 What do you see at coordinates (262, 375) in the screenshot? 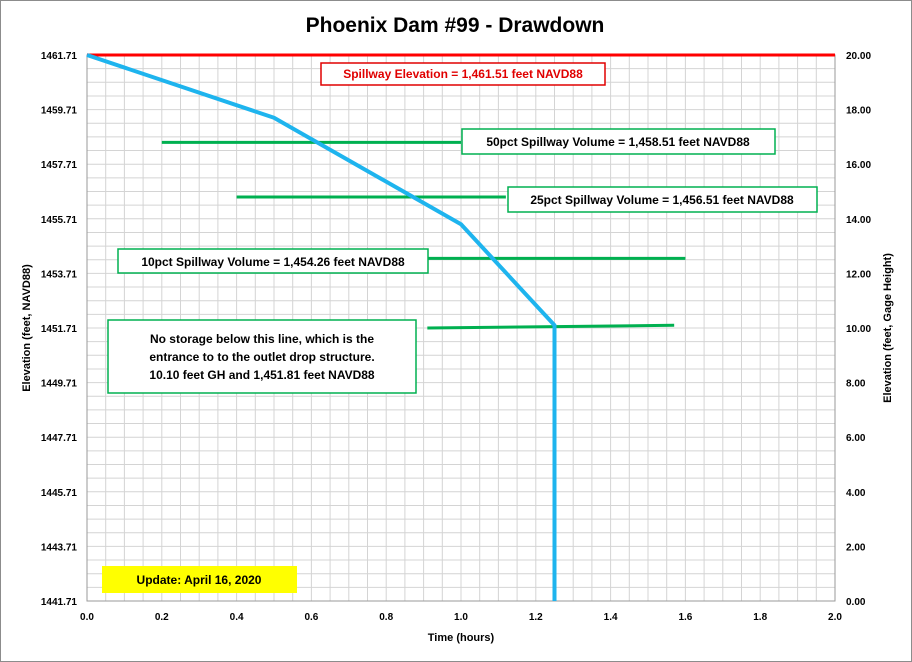
I see `storage-annotation-line3: 10.10 feet GH and 1,451.81 feet NAVD88` at bounding box center [262, 375].